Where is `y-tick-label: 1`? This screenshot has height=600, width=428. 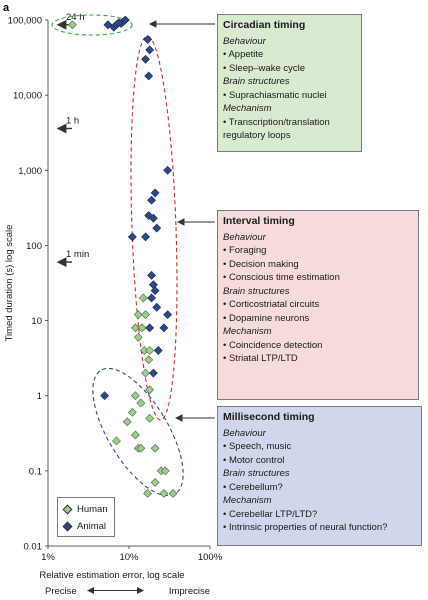
y-tick-label: 1 is located at coordinates (39, 396).